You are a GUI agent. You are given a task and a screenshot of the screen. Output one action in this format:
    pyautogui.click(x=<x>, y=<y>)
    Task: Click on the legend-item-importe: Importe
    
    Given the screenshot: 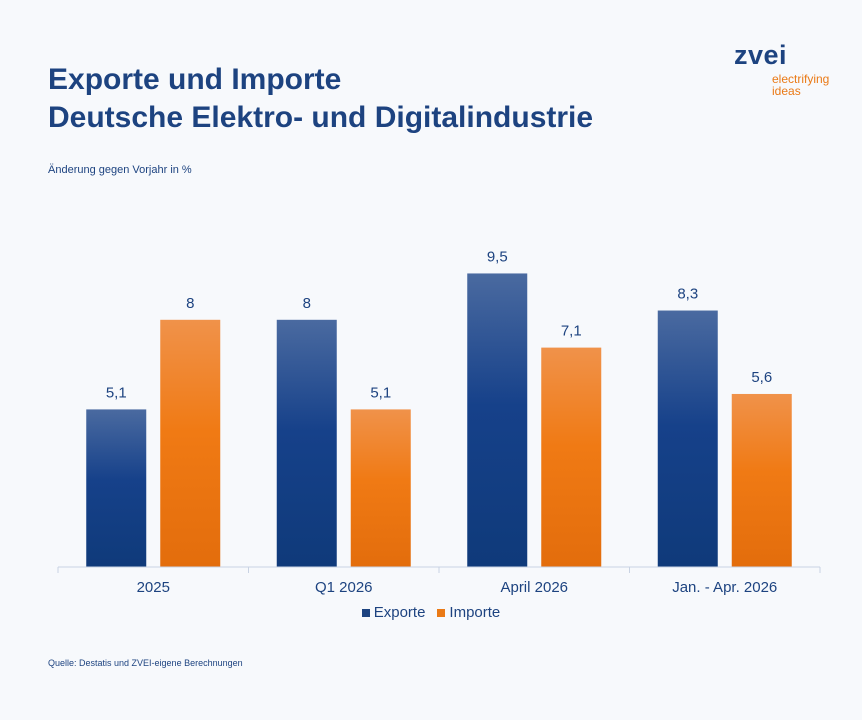 What is the action you would take?
    pyautogui.click(x=468, y=612)
    